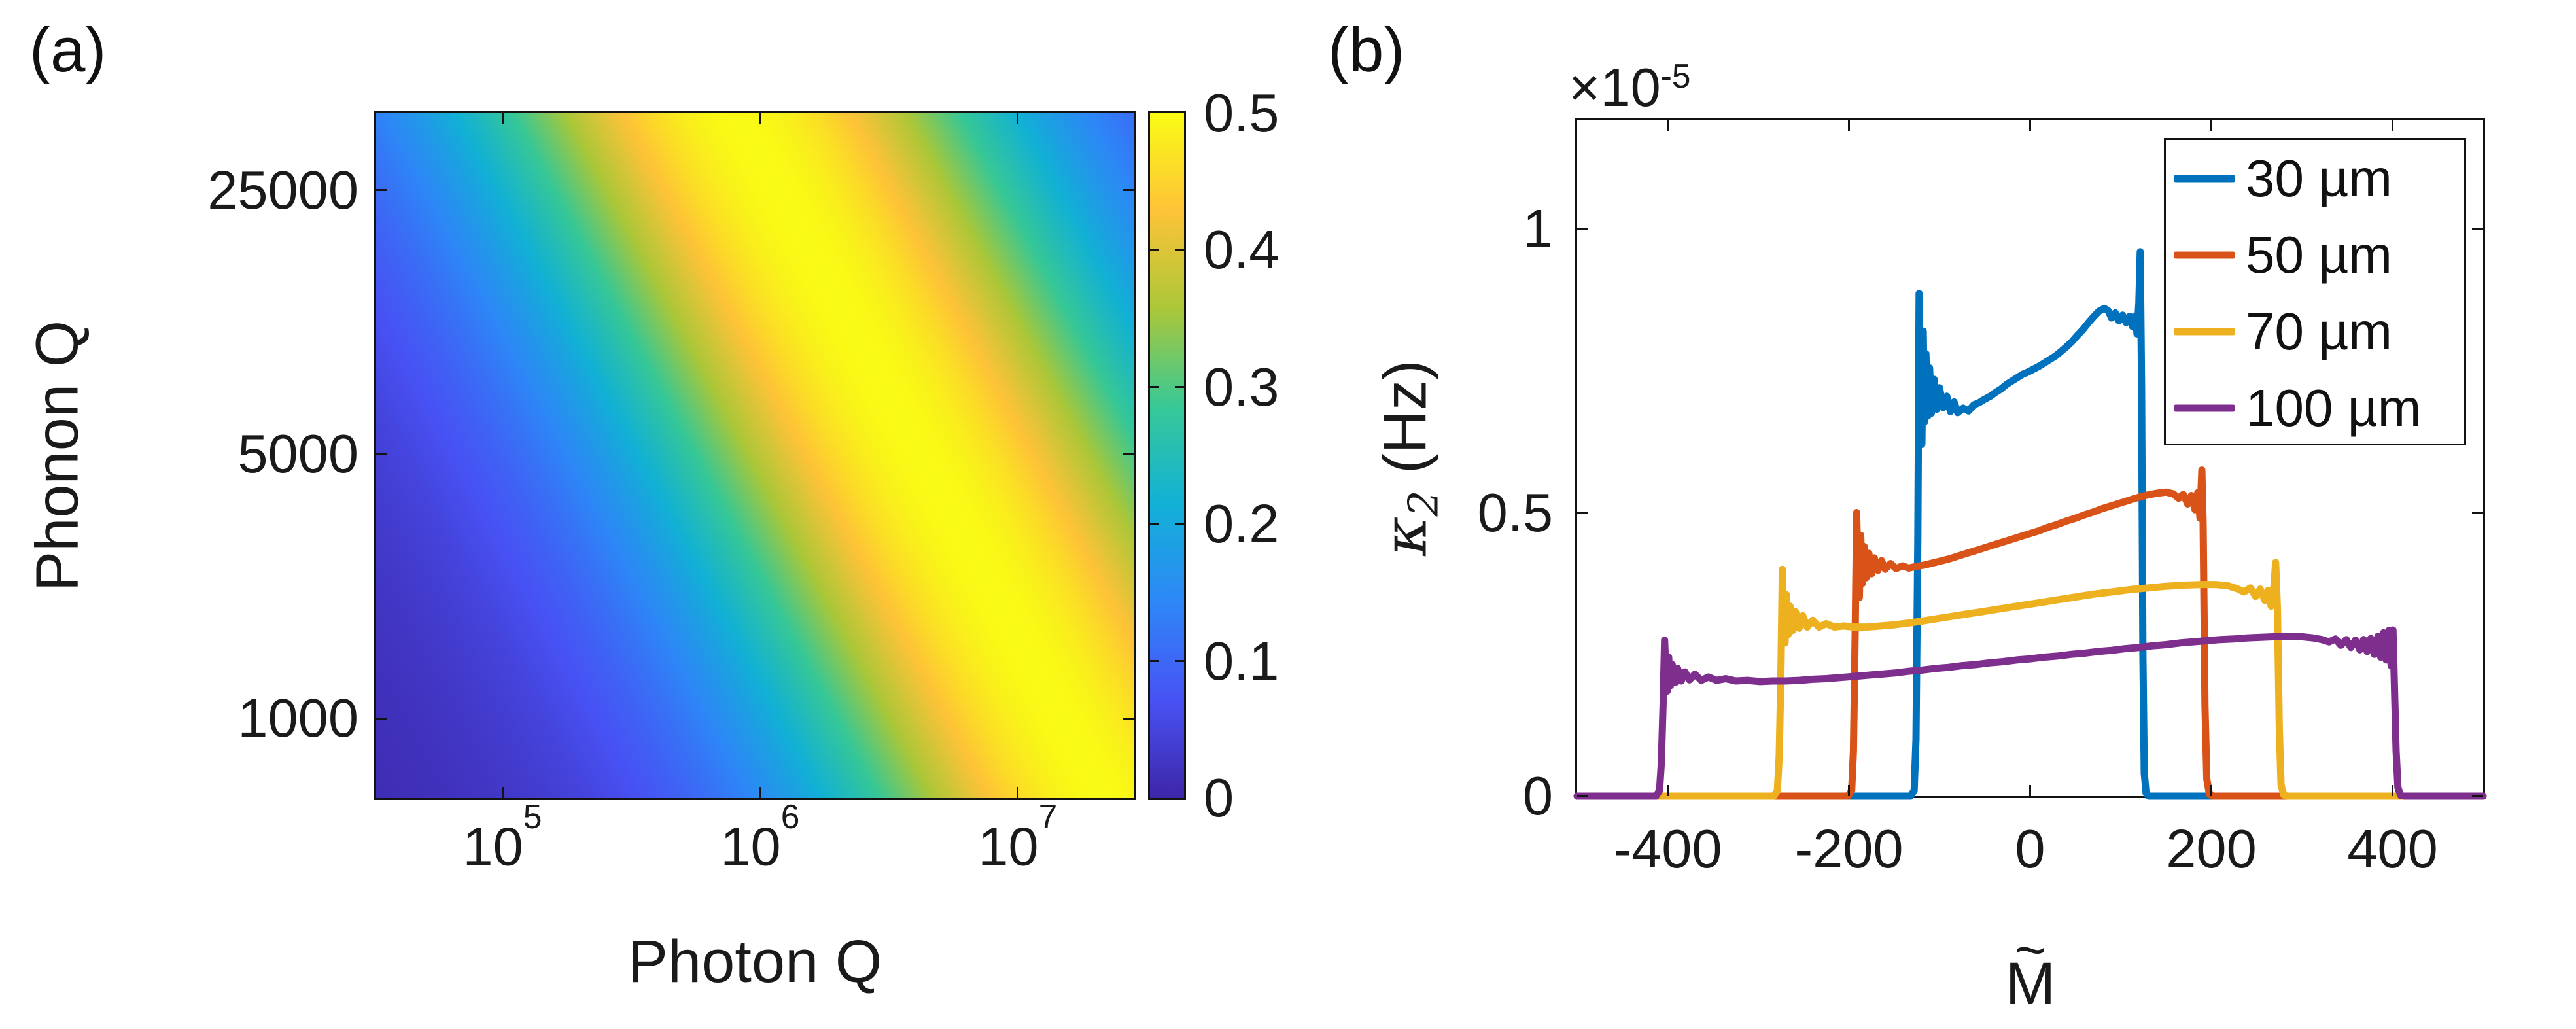  Describe the element at coordinates (2319, 178) in the screenshot. I see `legend-label-30um: 30 µm` at that location.